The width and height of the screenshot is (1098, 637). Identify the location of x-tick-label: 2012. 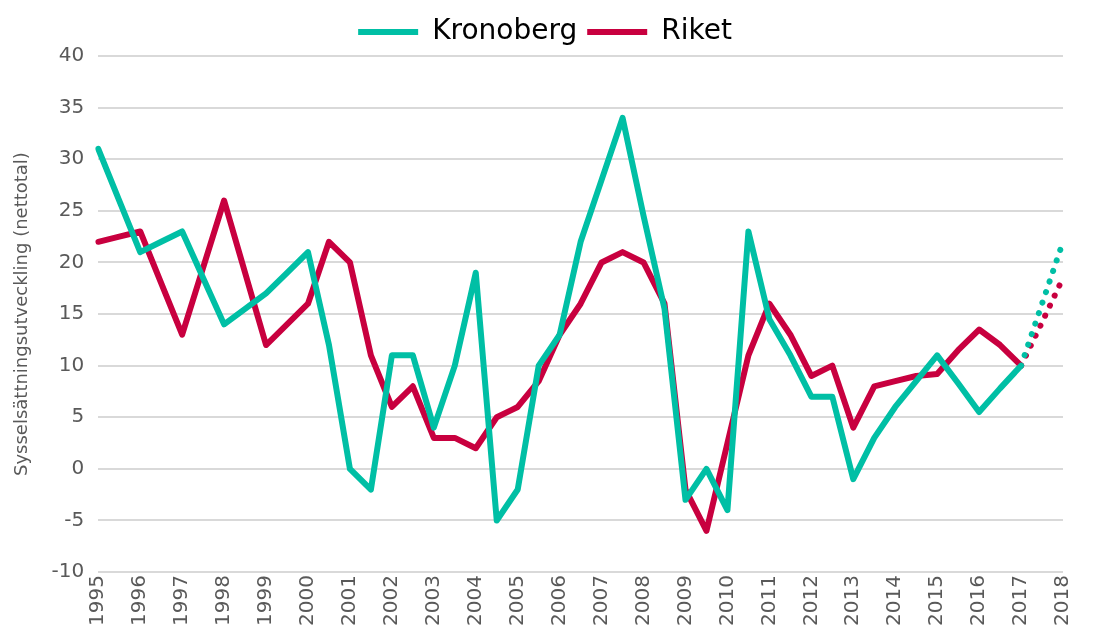
(809, 601).